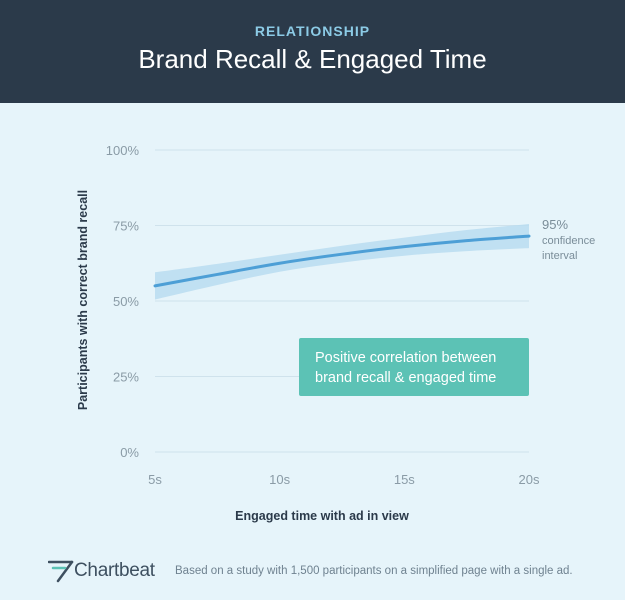  What do you see at coordinates (61, 571) in the screenshot?
I see `chartbeat-mark-icon` at bounding box center [61, 571].